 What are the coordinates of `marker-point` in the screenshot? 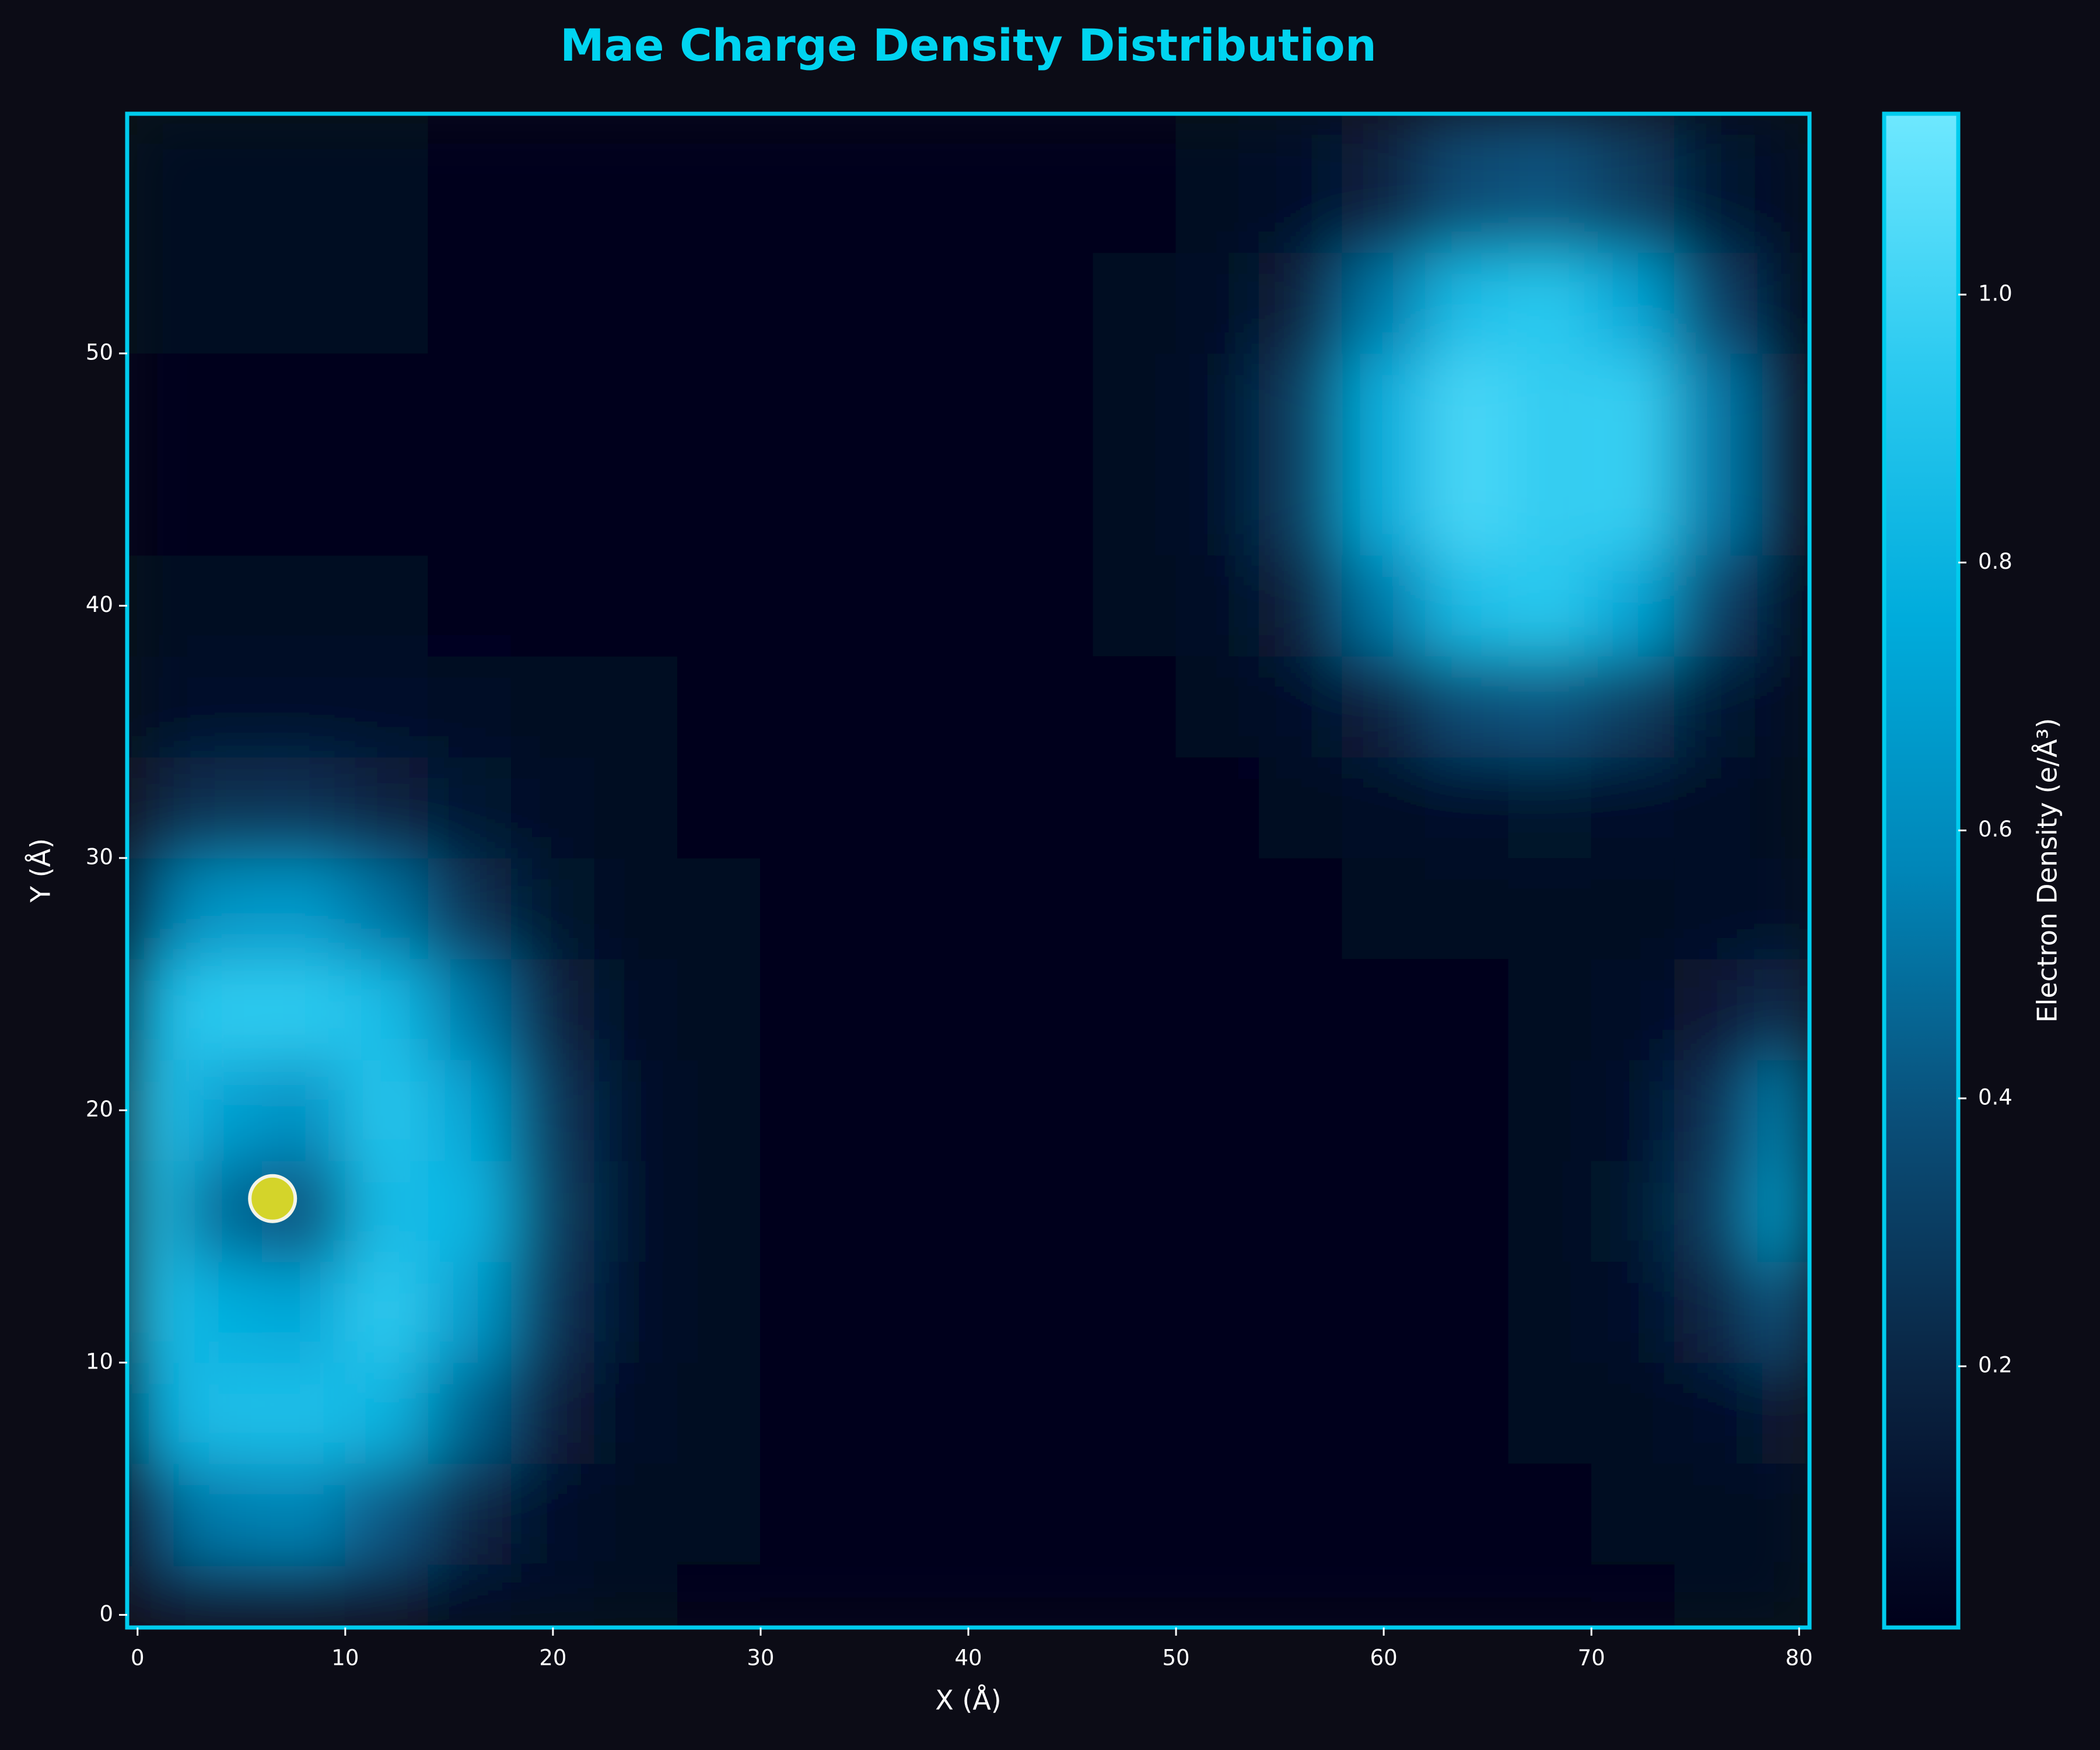 It's located at (273, 1198).